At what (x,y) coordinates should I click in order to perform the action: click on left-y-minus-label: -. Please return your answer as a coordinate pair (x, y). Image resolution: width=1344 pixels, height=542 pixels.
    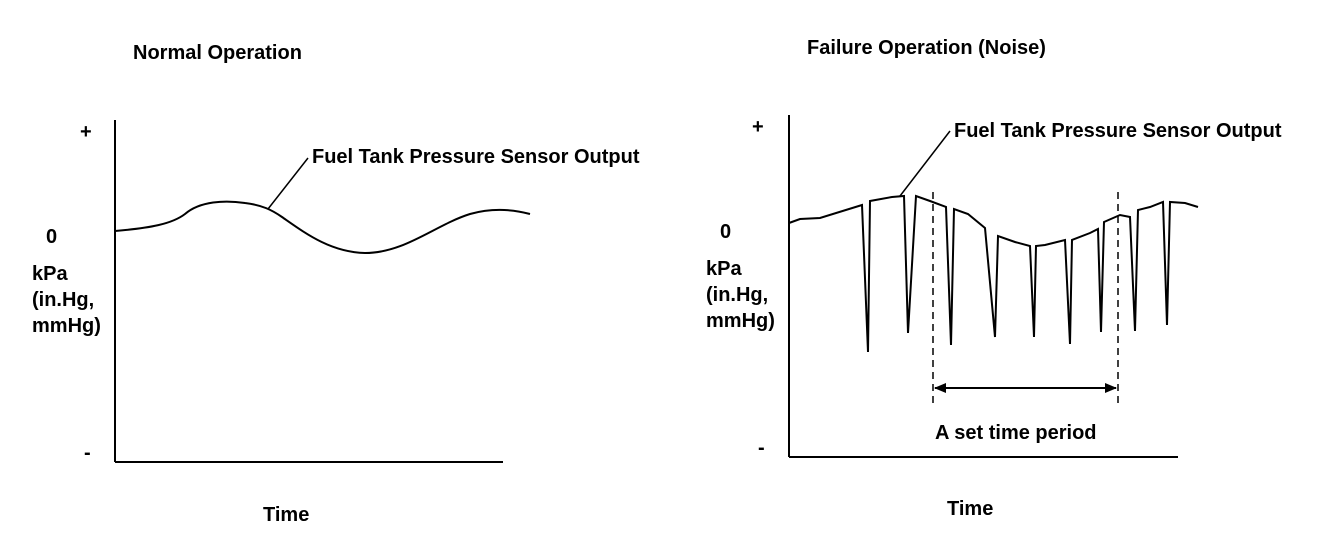
    Looking at the image, I should click on (87, 453).